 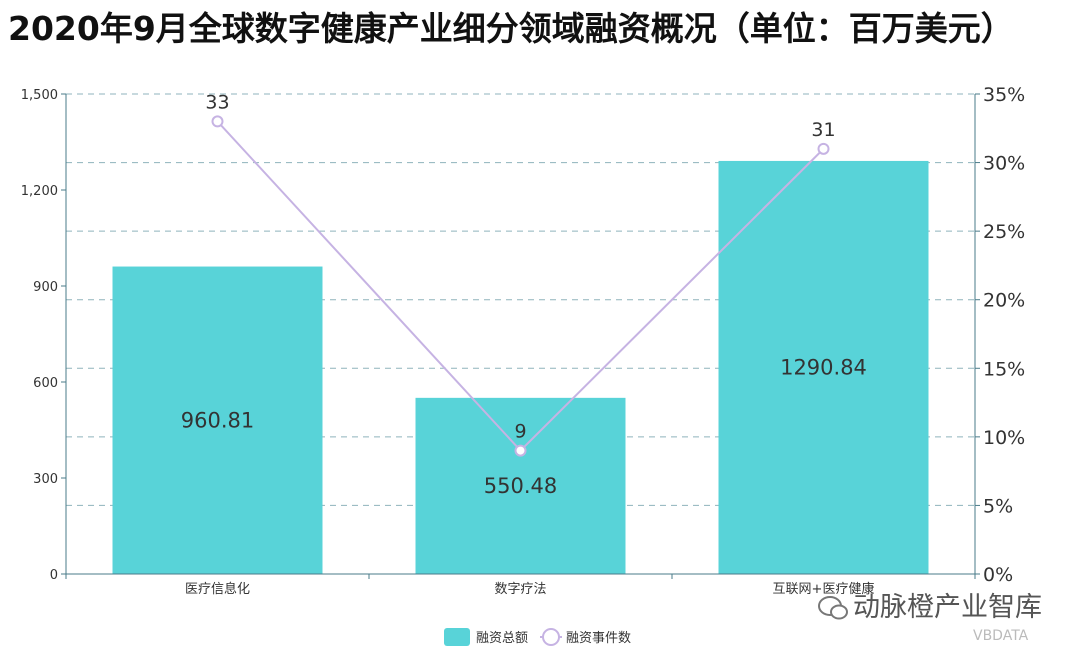 I want to click on bar-value-label: 960.81, so click(x=217, y=420).